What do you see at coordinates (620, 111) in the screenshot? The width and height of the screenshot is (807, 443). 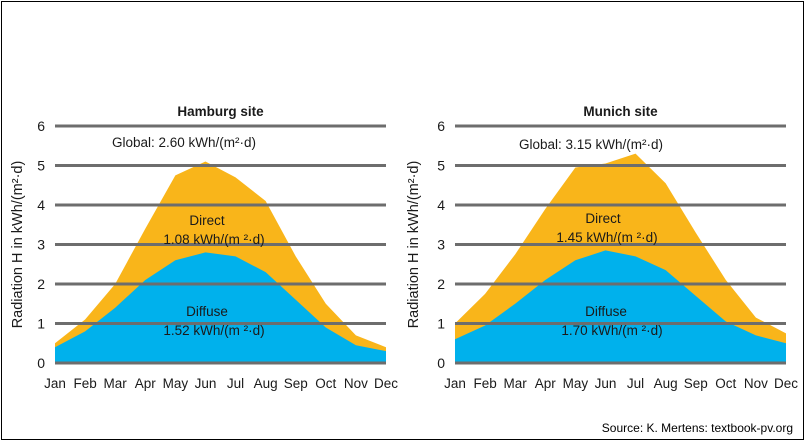 I see `chart-title: Munich site` at bounding box center [620, 111].